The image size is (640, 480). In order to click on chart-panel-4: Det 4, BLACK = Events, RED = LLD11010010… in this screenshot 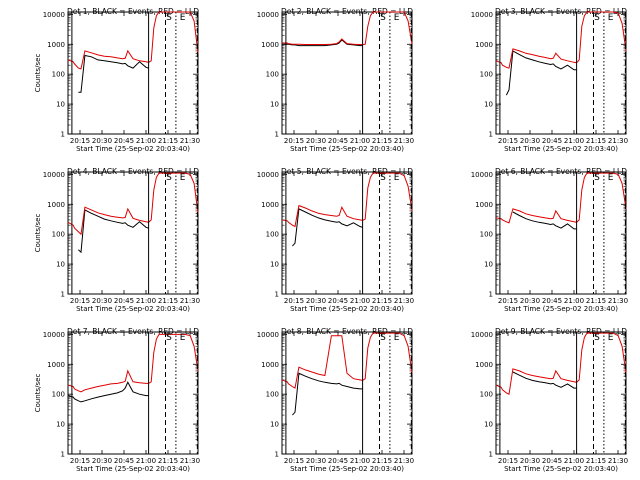, I will do `click(117, 240)`.